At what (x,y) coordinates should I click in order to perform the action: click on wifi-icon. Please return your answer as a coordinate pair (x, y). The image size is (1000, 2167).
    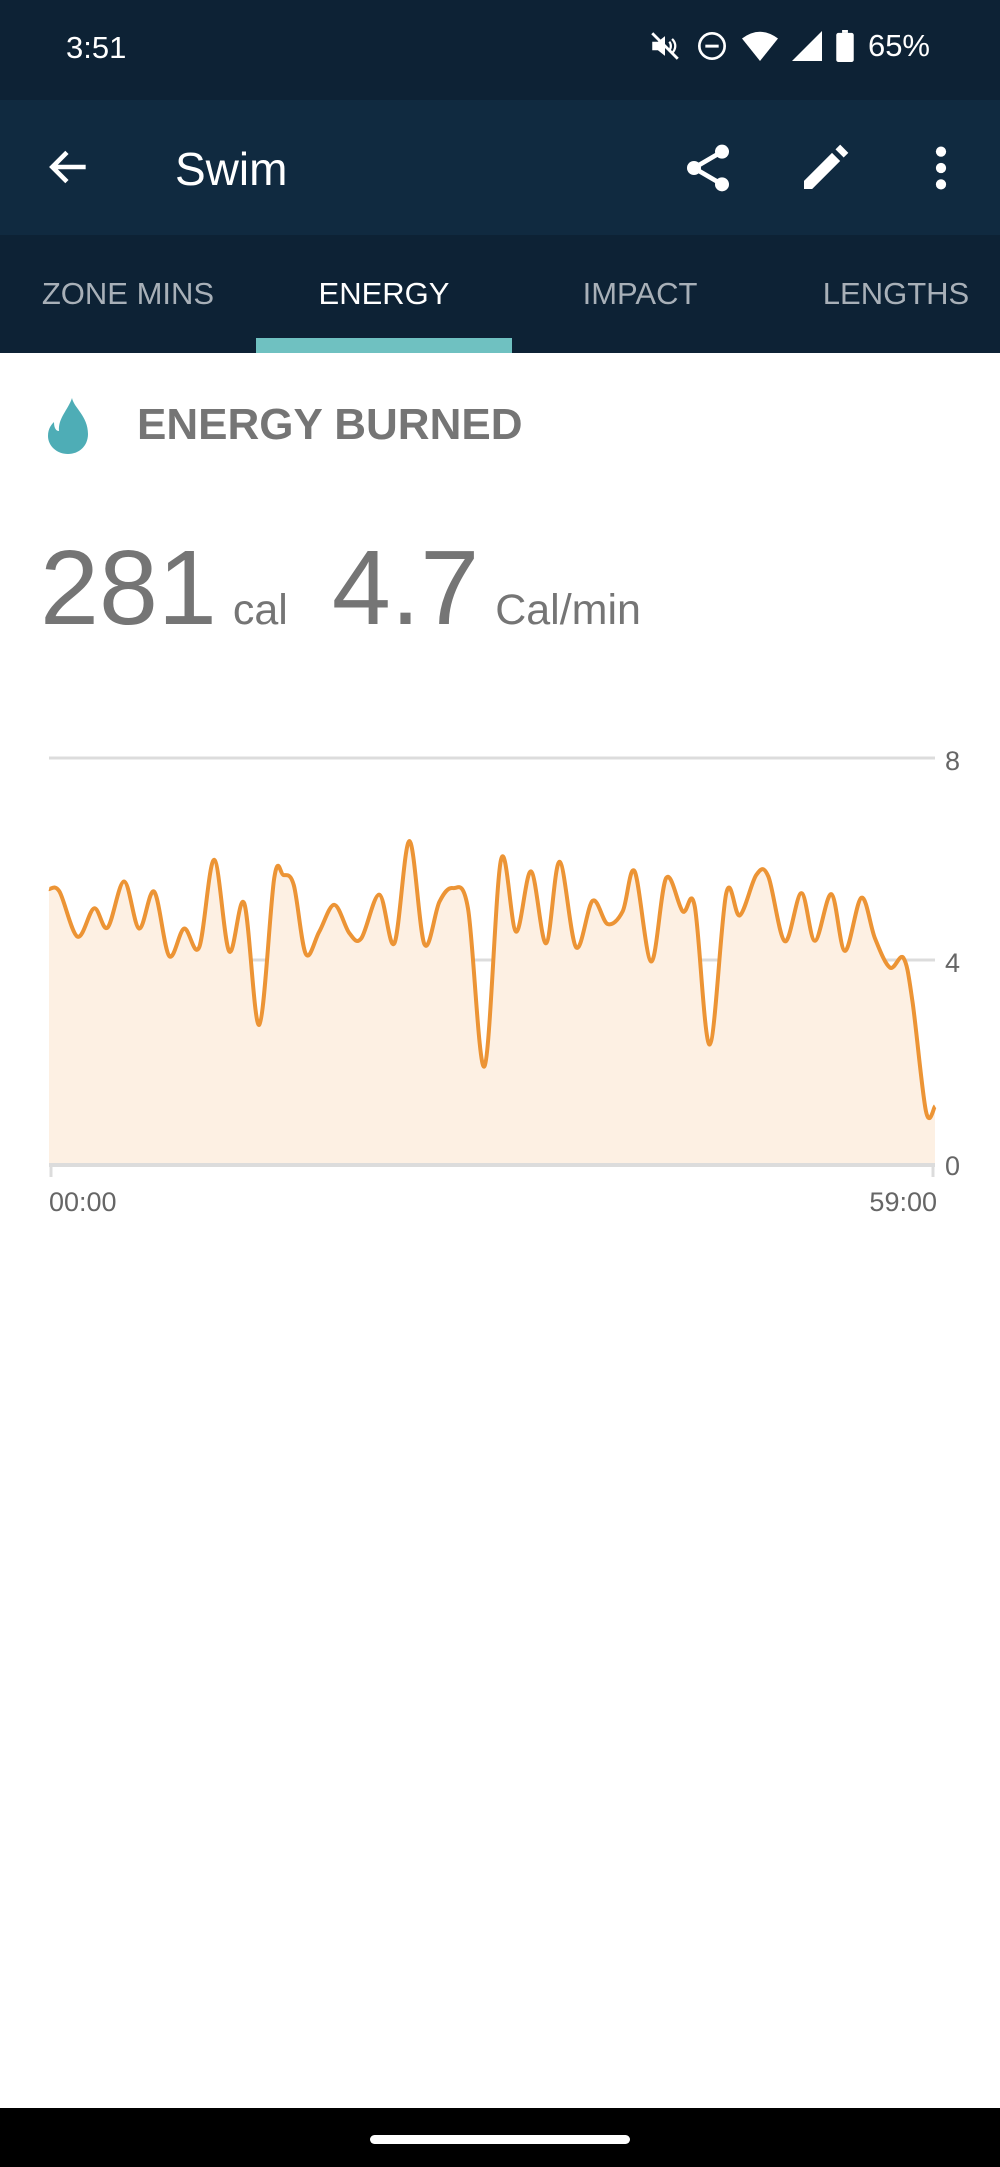
    Looking at the image, I should click on (759, 46).